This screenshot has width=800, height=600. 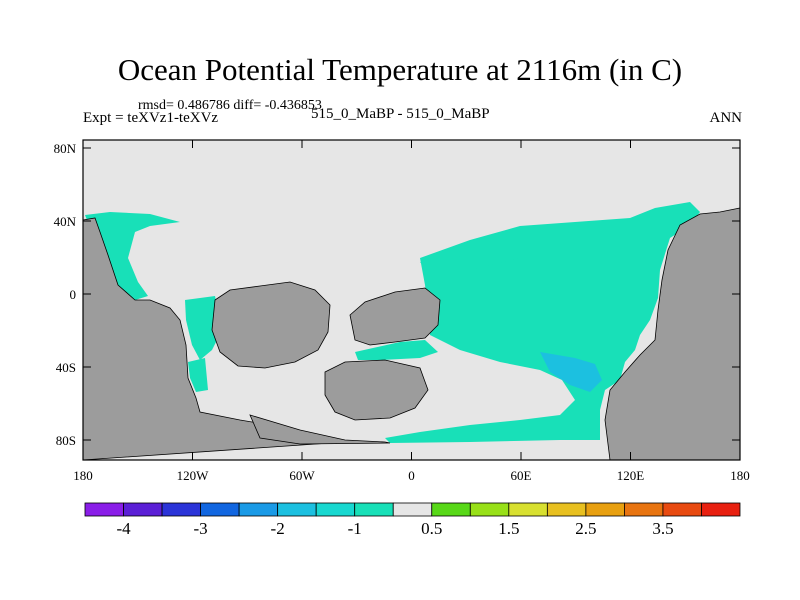 What do you see at coordinates (66, 440) in the screenshot?
I see `lat-label: 80S` at bounding box center [66, 440].